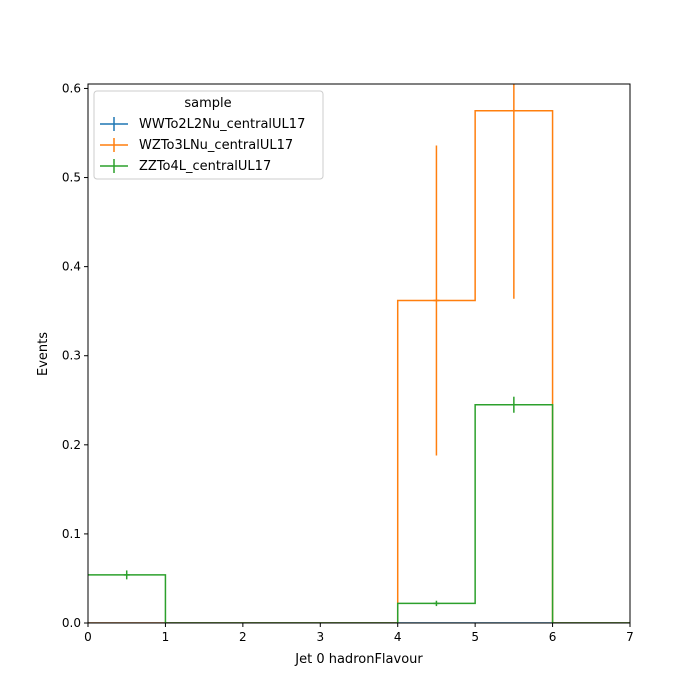 This screenshot has height=700, width=700. I want to click on x-tick-label: 3, so click(320, 637).